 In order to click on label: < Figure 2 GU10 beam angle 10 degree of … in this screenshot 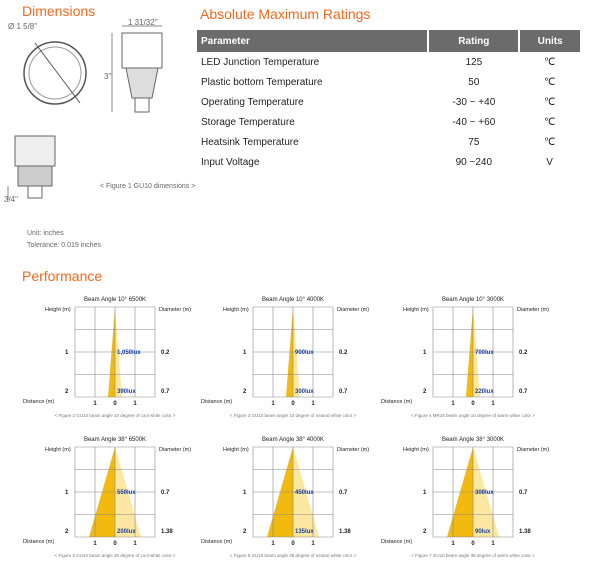, I will do `click(115, 415)`.